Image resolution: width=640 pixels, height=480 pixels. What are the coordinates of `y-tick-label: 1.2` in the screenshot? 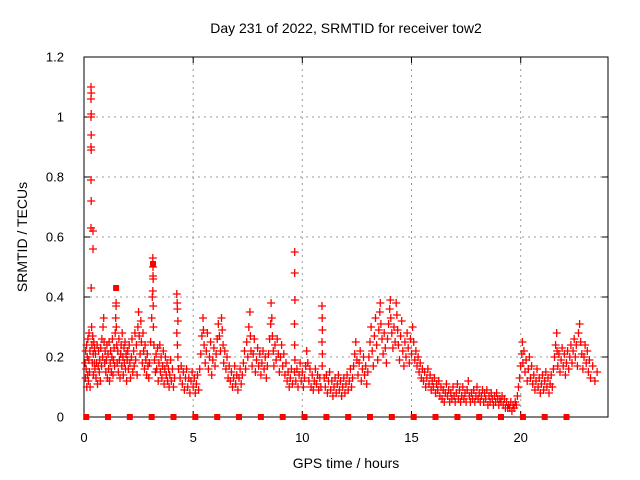 It's located at (55, 57).